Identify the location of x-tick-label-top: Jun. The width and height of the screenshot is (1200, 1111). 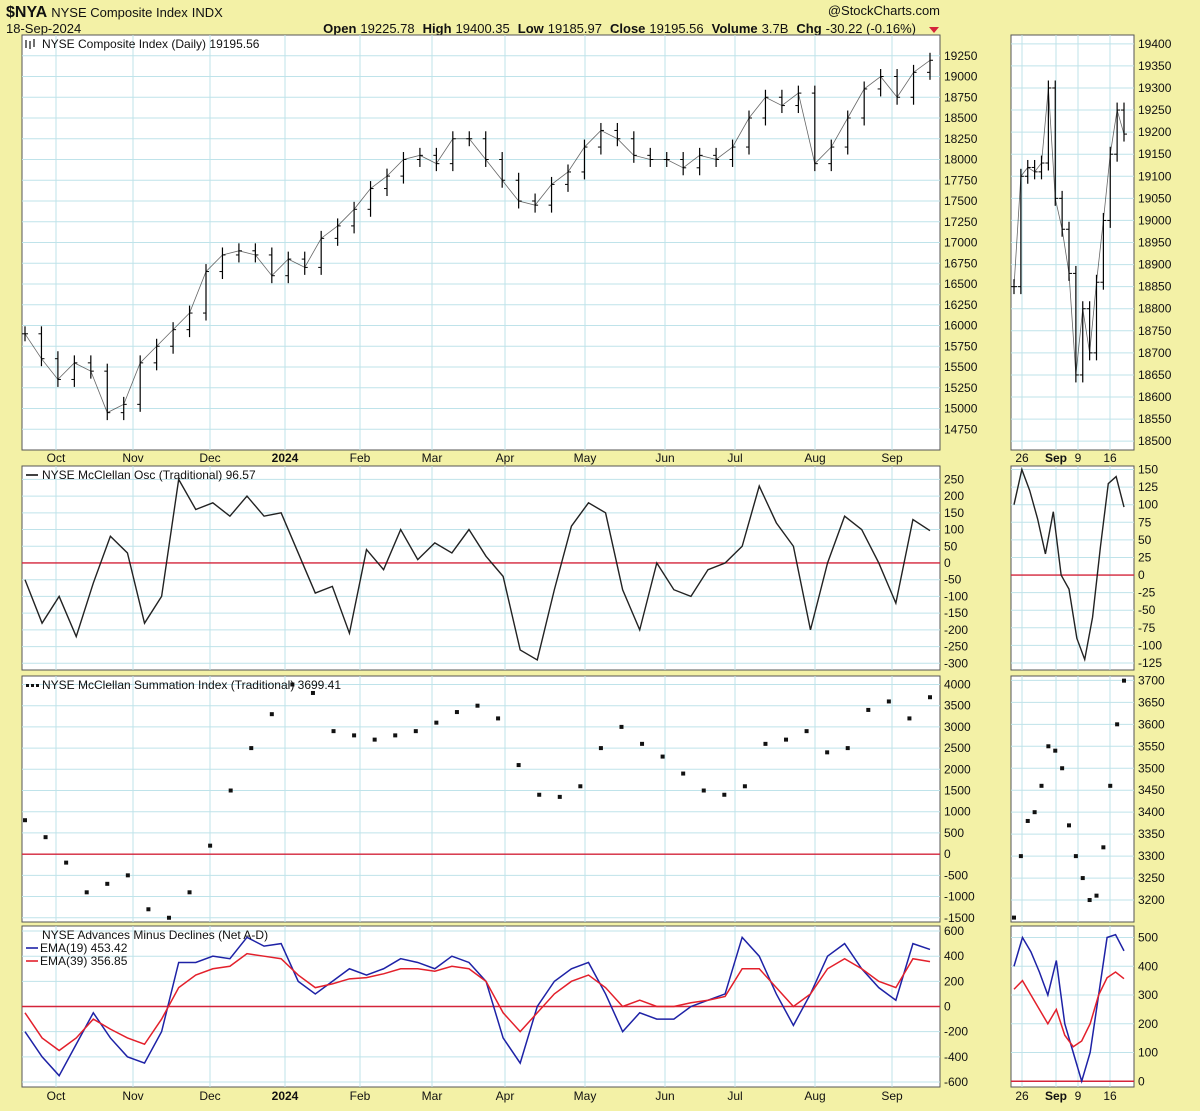
(664, 458).